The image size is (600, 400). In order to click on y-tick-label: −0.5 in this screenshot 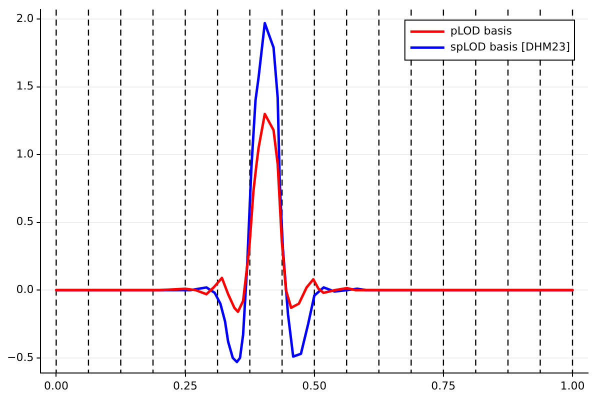, I will do `click(20, 357)`.